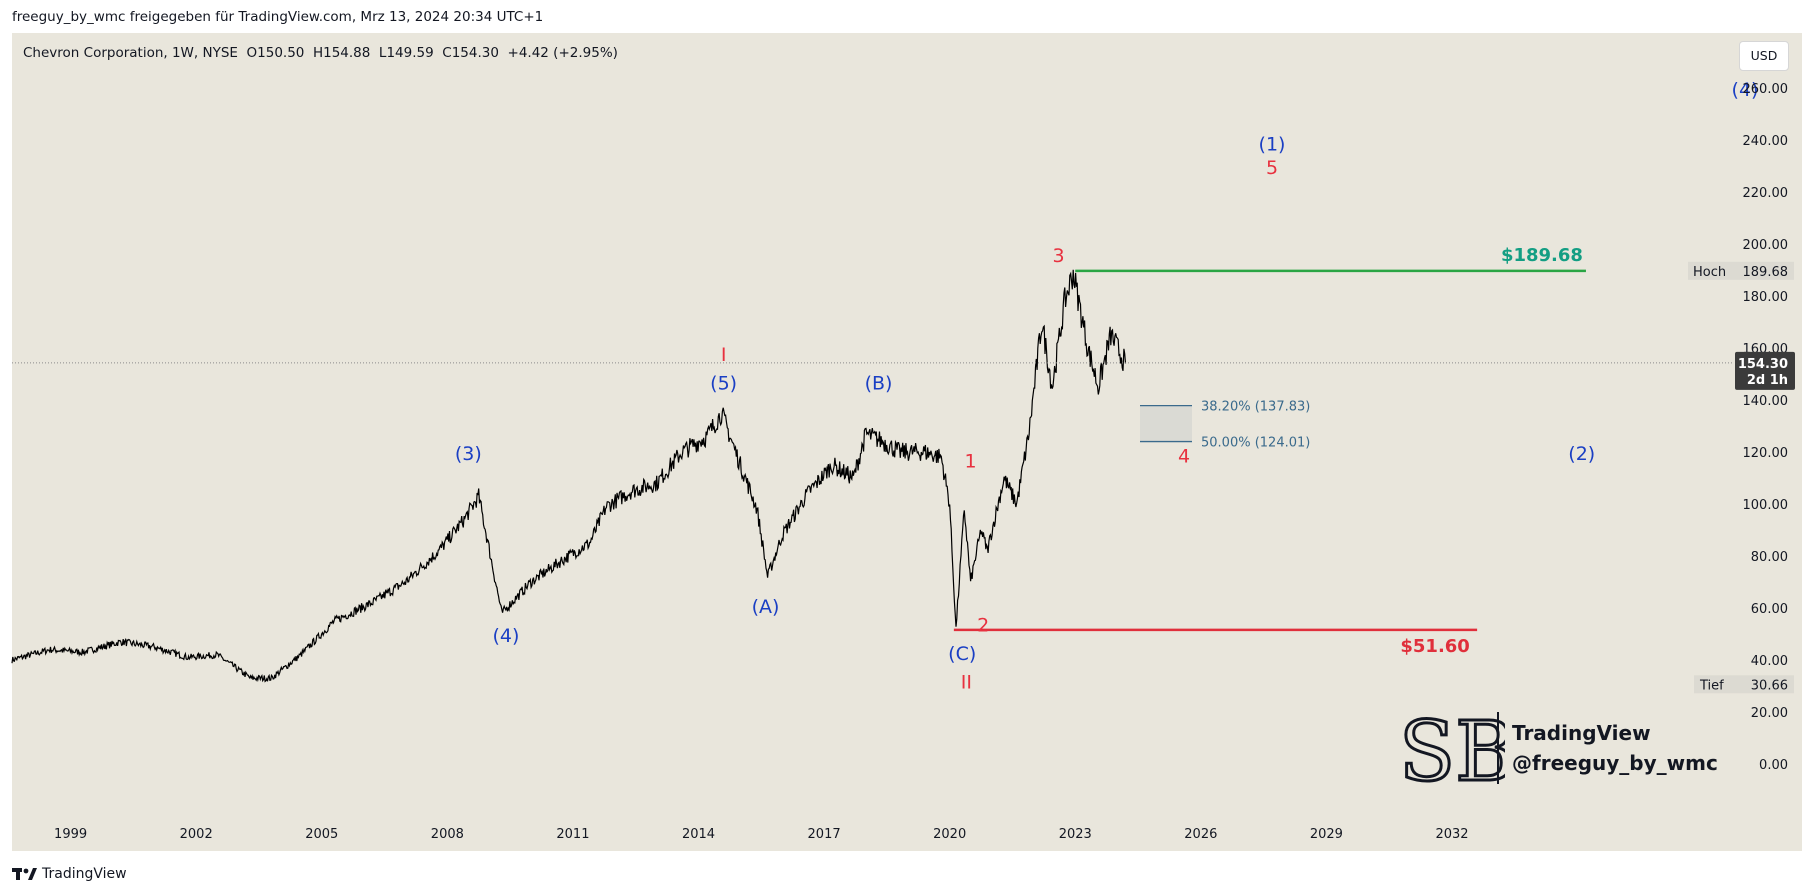  Describe the element at coordinates (1766, 505) in the screenshot. I see `y-tick-label: 100.00` at that location.